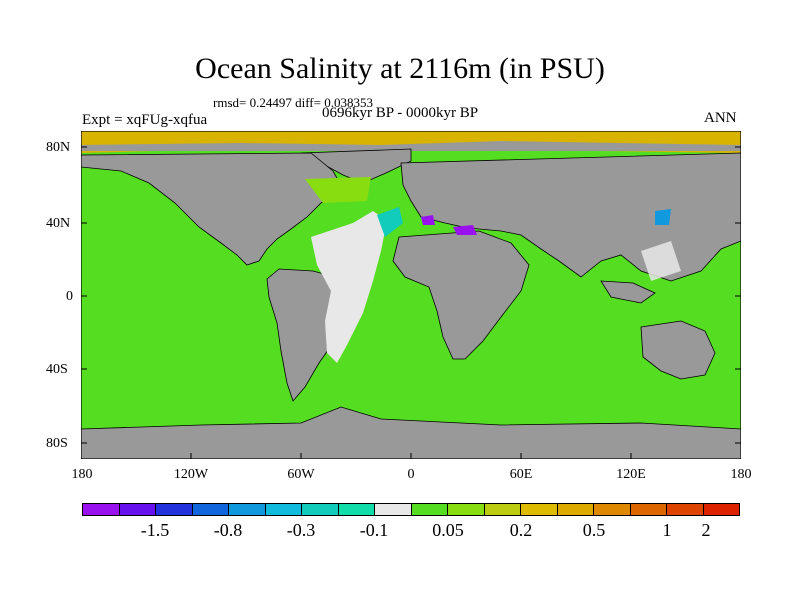 The width and height of the screenshot is (800, 600). Describe the element at coordinates (594, 530) in the screenshot. I see `colorbar-label: 0.5` at that location.